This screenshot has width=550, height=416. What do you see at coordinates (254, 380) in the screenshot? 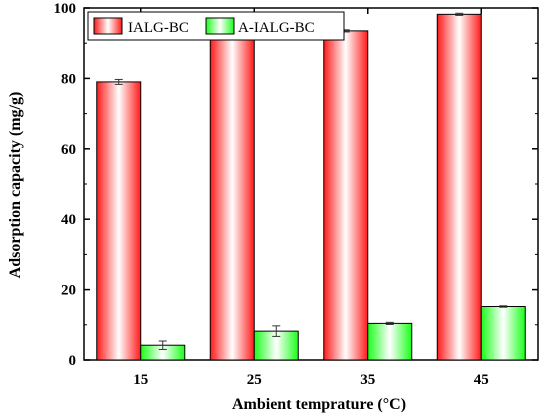
I see `x-tick-label: 25` at bounding box center [254, 380].